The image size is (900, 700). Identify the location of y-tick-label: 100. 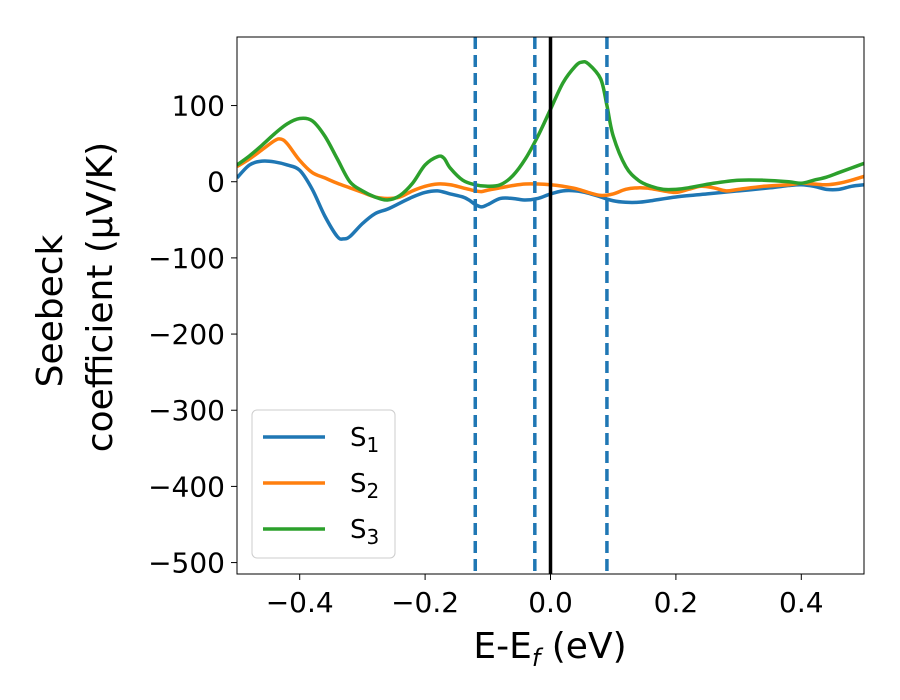
(198, 106).